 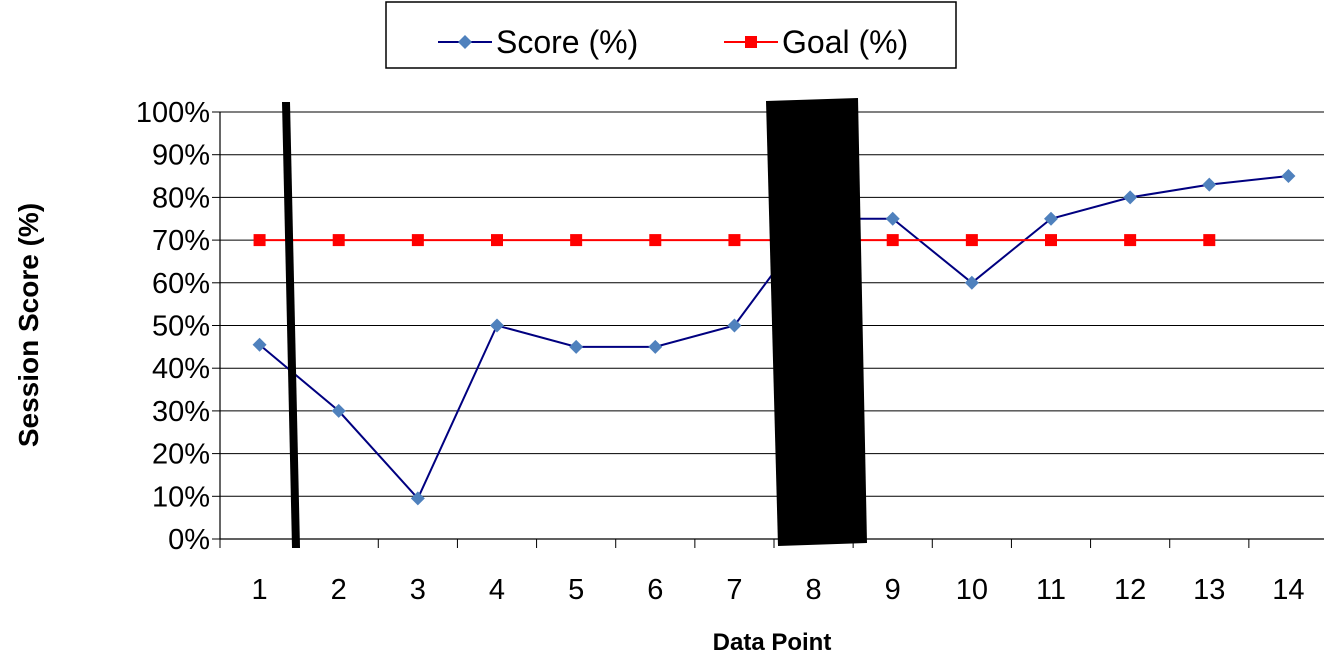 What do you see at coordinates (1288, 590) in the screenshot?
I see `x-tick-label: 14` at bounding box center [1288, 590].